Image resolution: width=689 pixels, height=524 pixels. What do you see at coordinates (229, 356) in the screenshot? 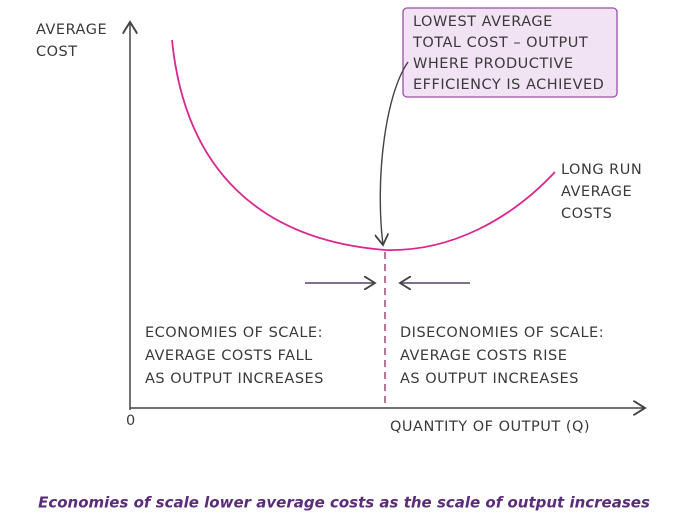
I see `left-region-text: AVERAGE COSTS FALL` at bounding box center [229, 356].